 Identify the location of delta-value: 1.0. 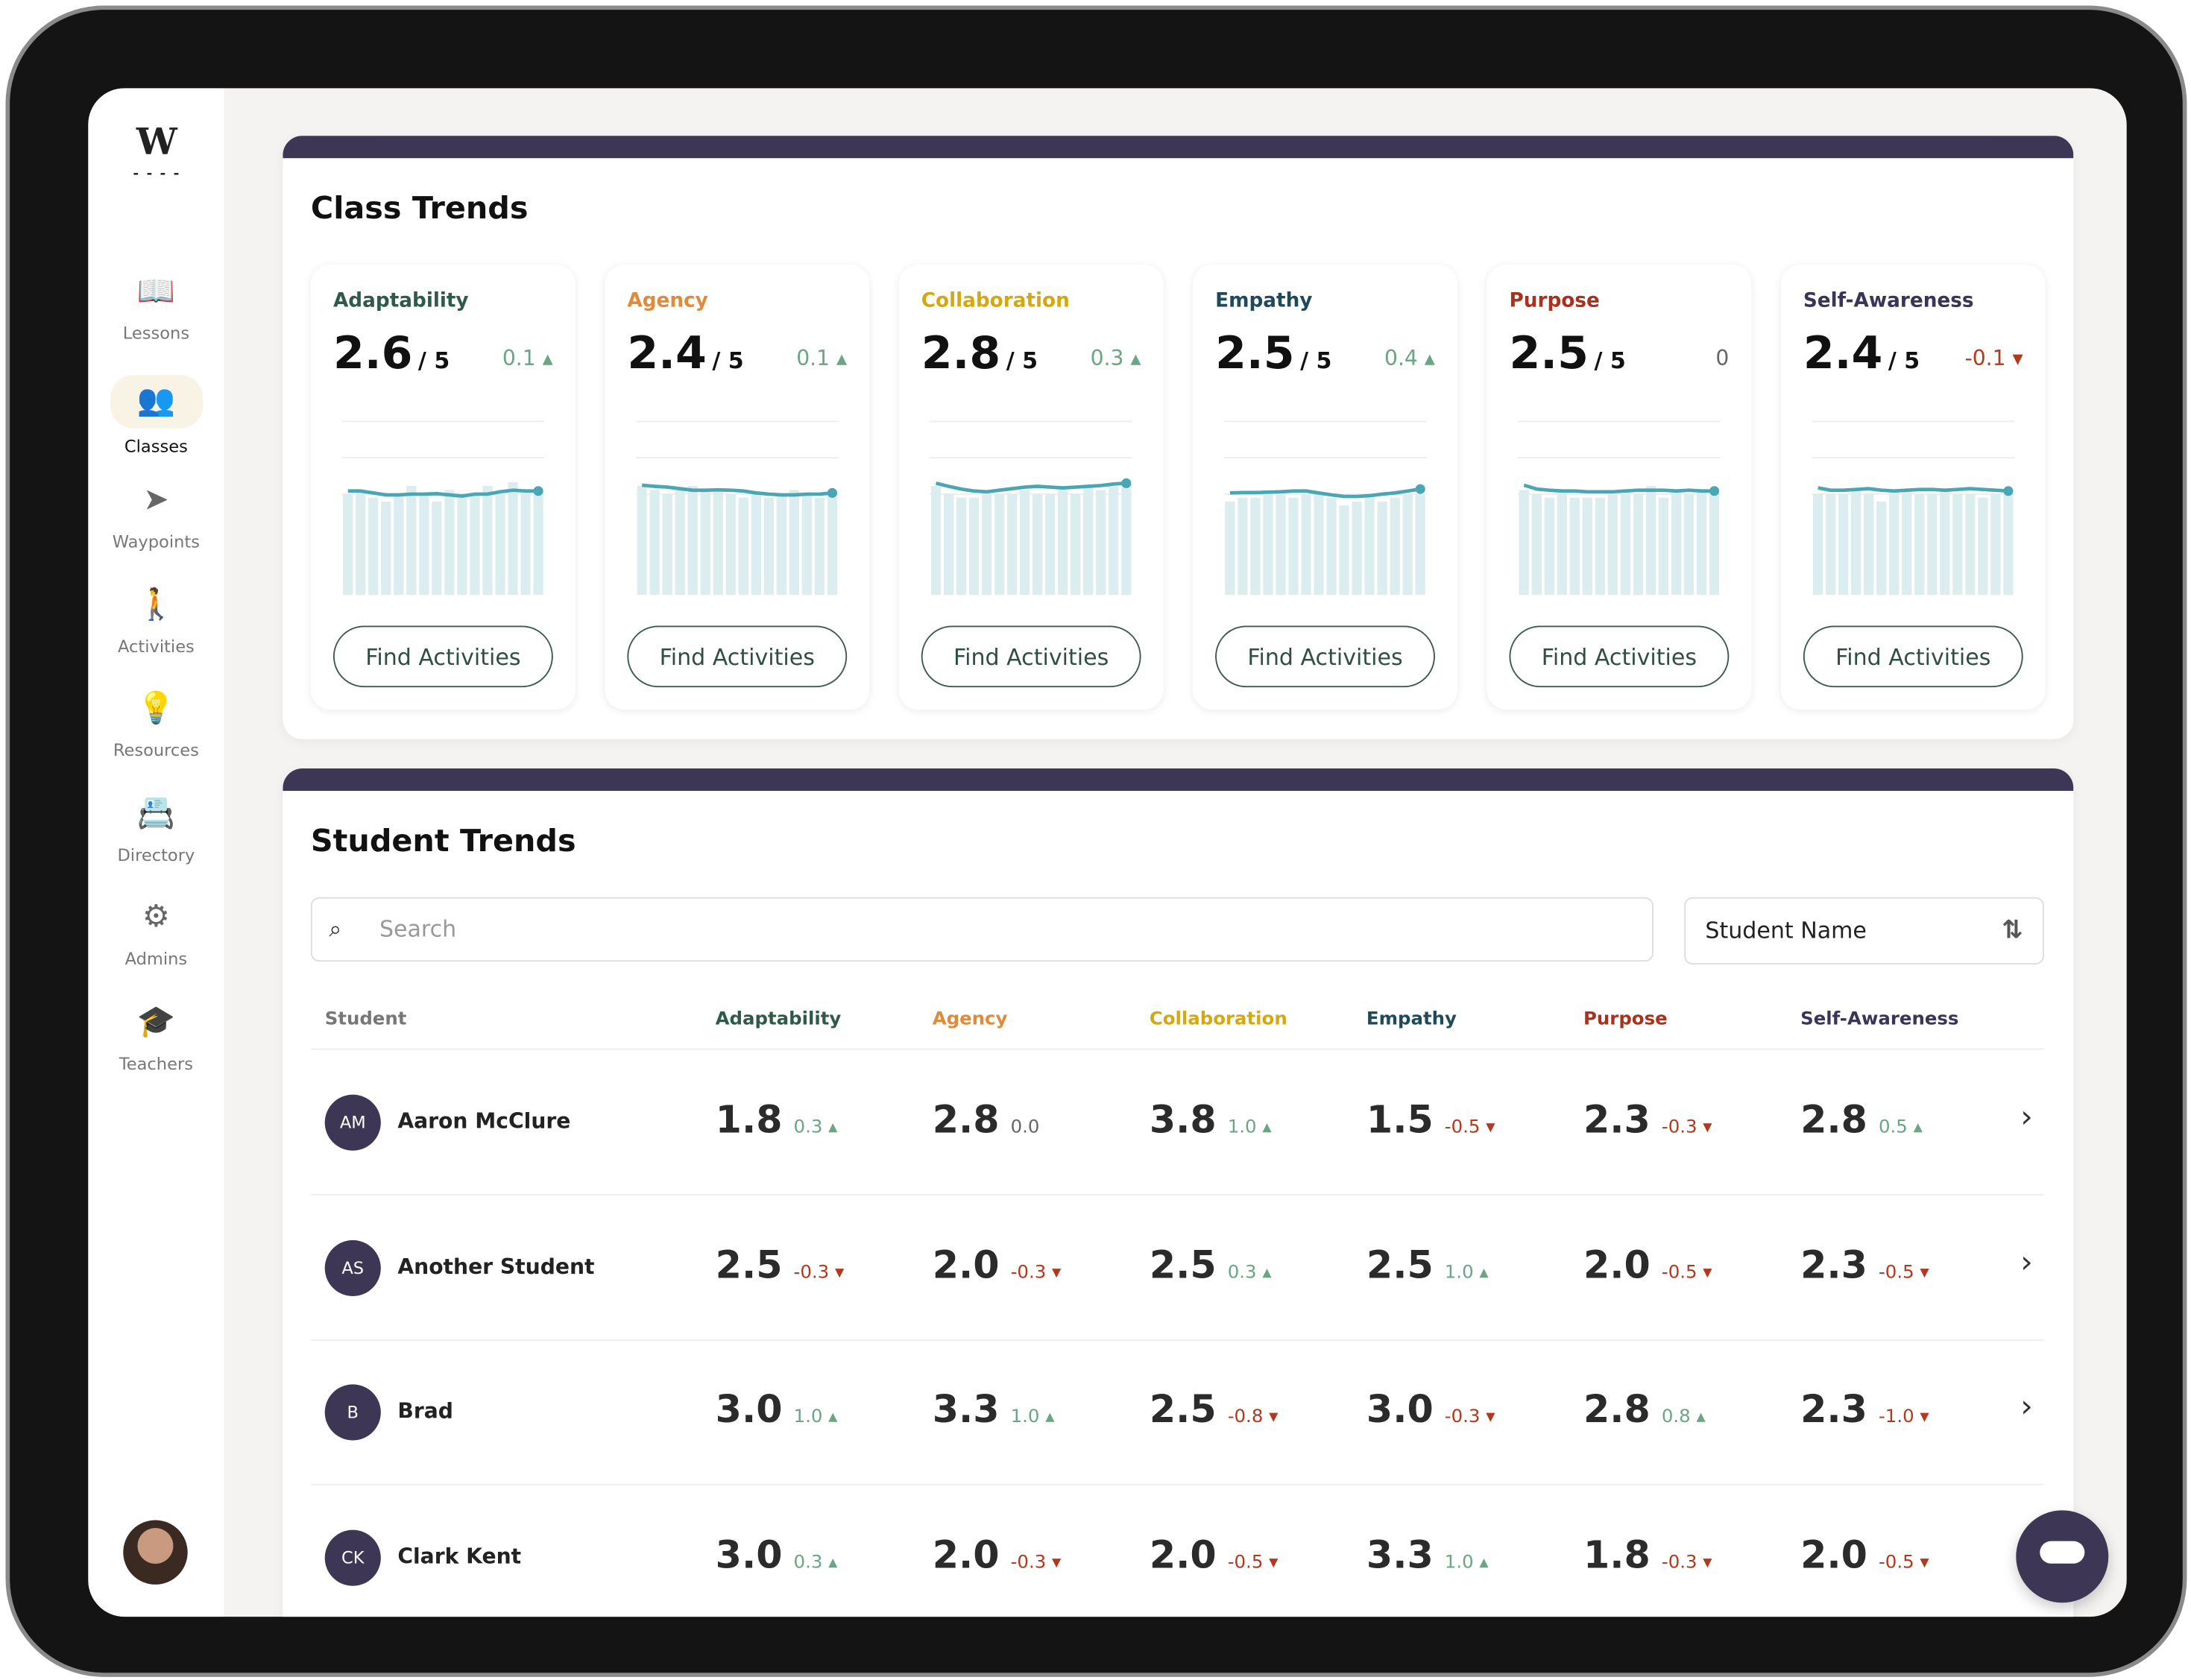
(1242, 1127).